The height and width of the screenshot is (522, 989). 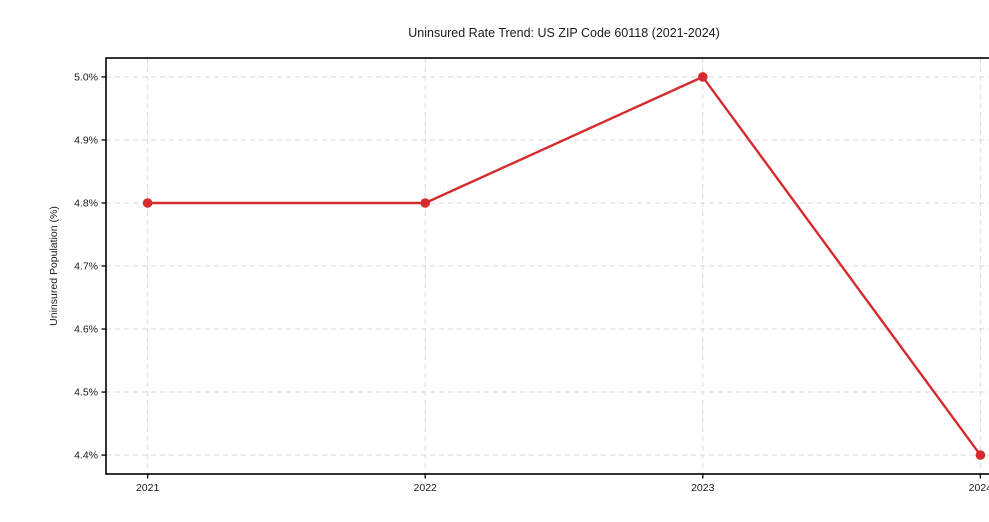 What do you see at coordinates (703, 488) in the screenshot?
I see `x-tick-label: 2023` at bounding box center [703, 488].